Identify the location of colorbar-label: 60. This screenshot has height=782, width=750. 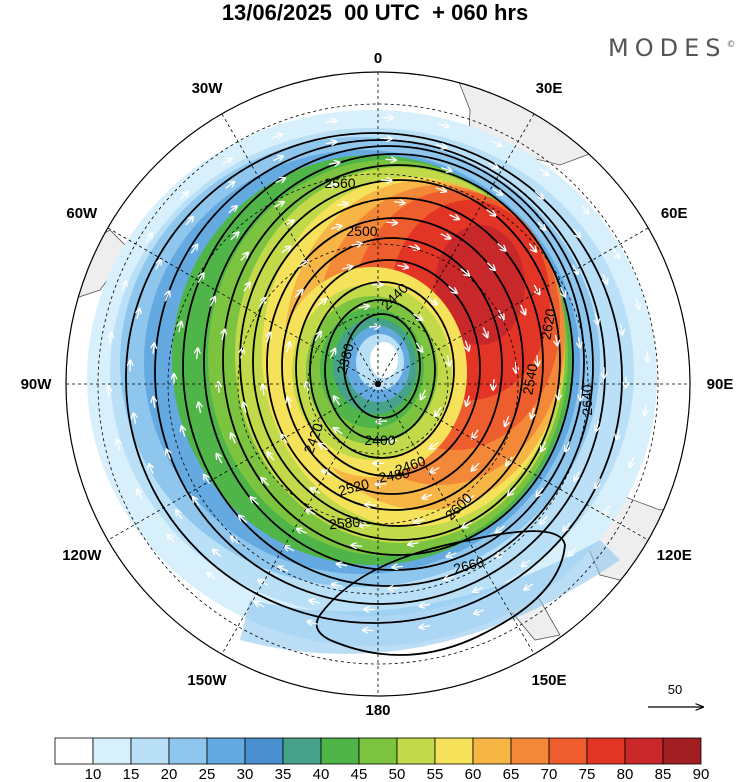
(473, 774).